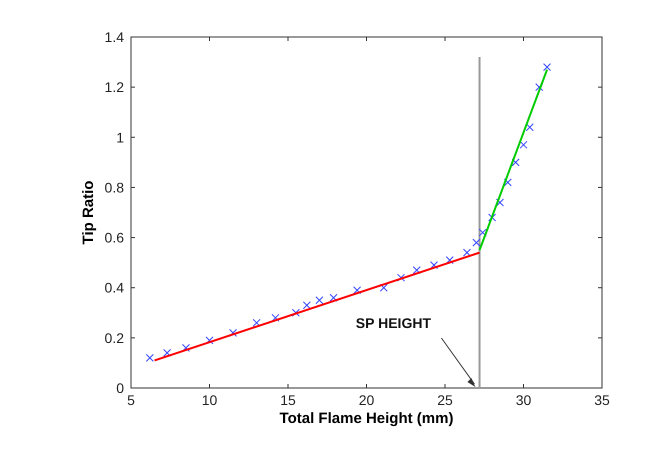  Describe the element at coordinates (524, 400) in the screenshot. I see `x-tick-label: 30` at that location.